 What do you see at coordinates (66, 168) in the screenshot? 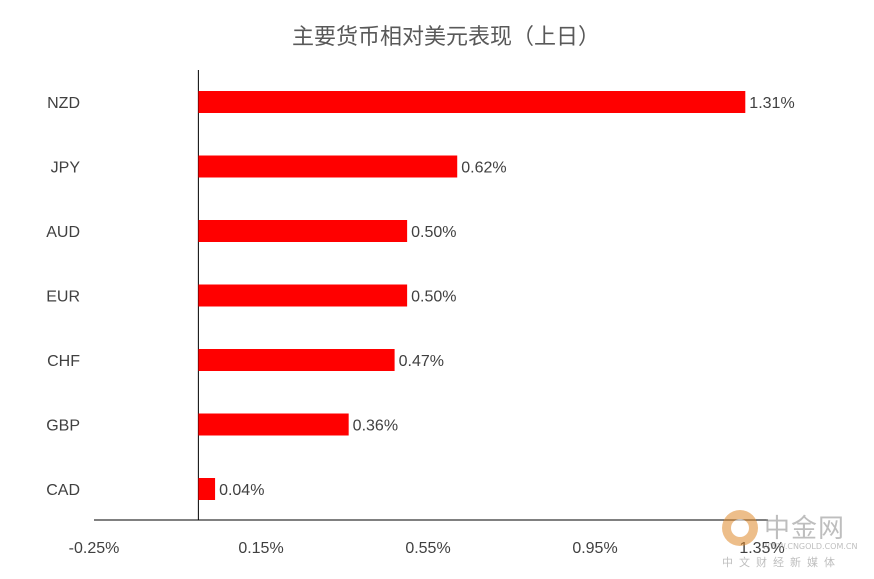
I see `category-label: JPY` at bounding box center [66, 168].